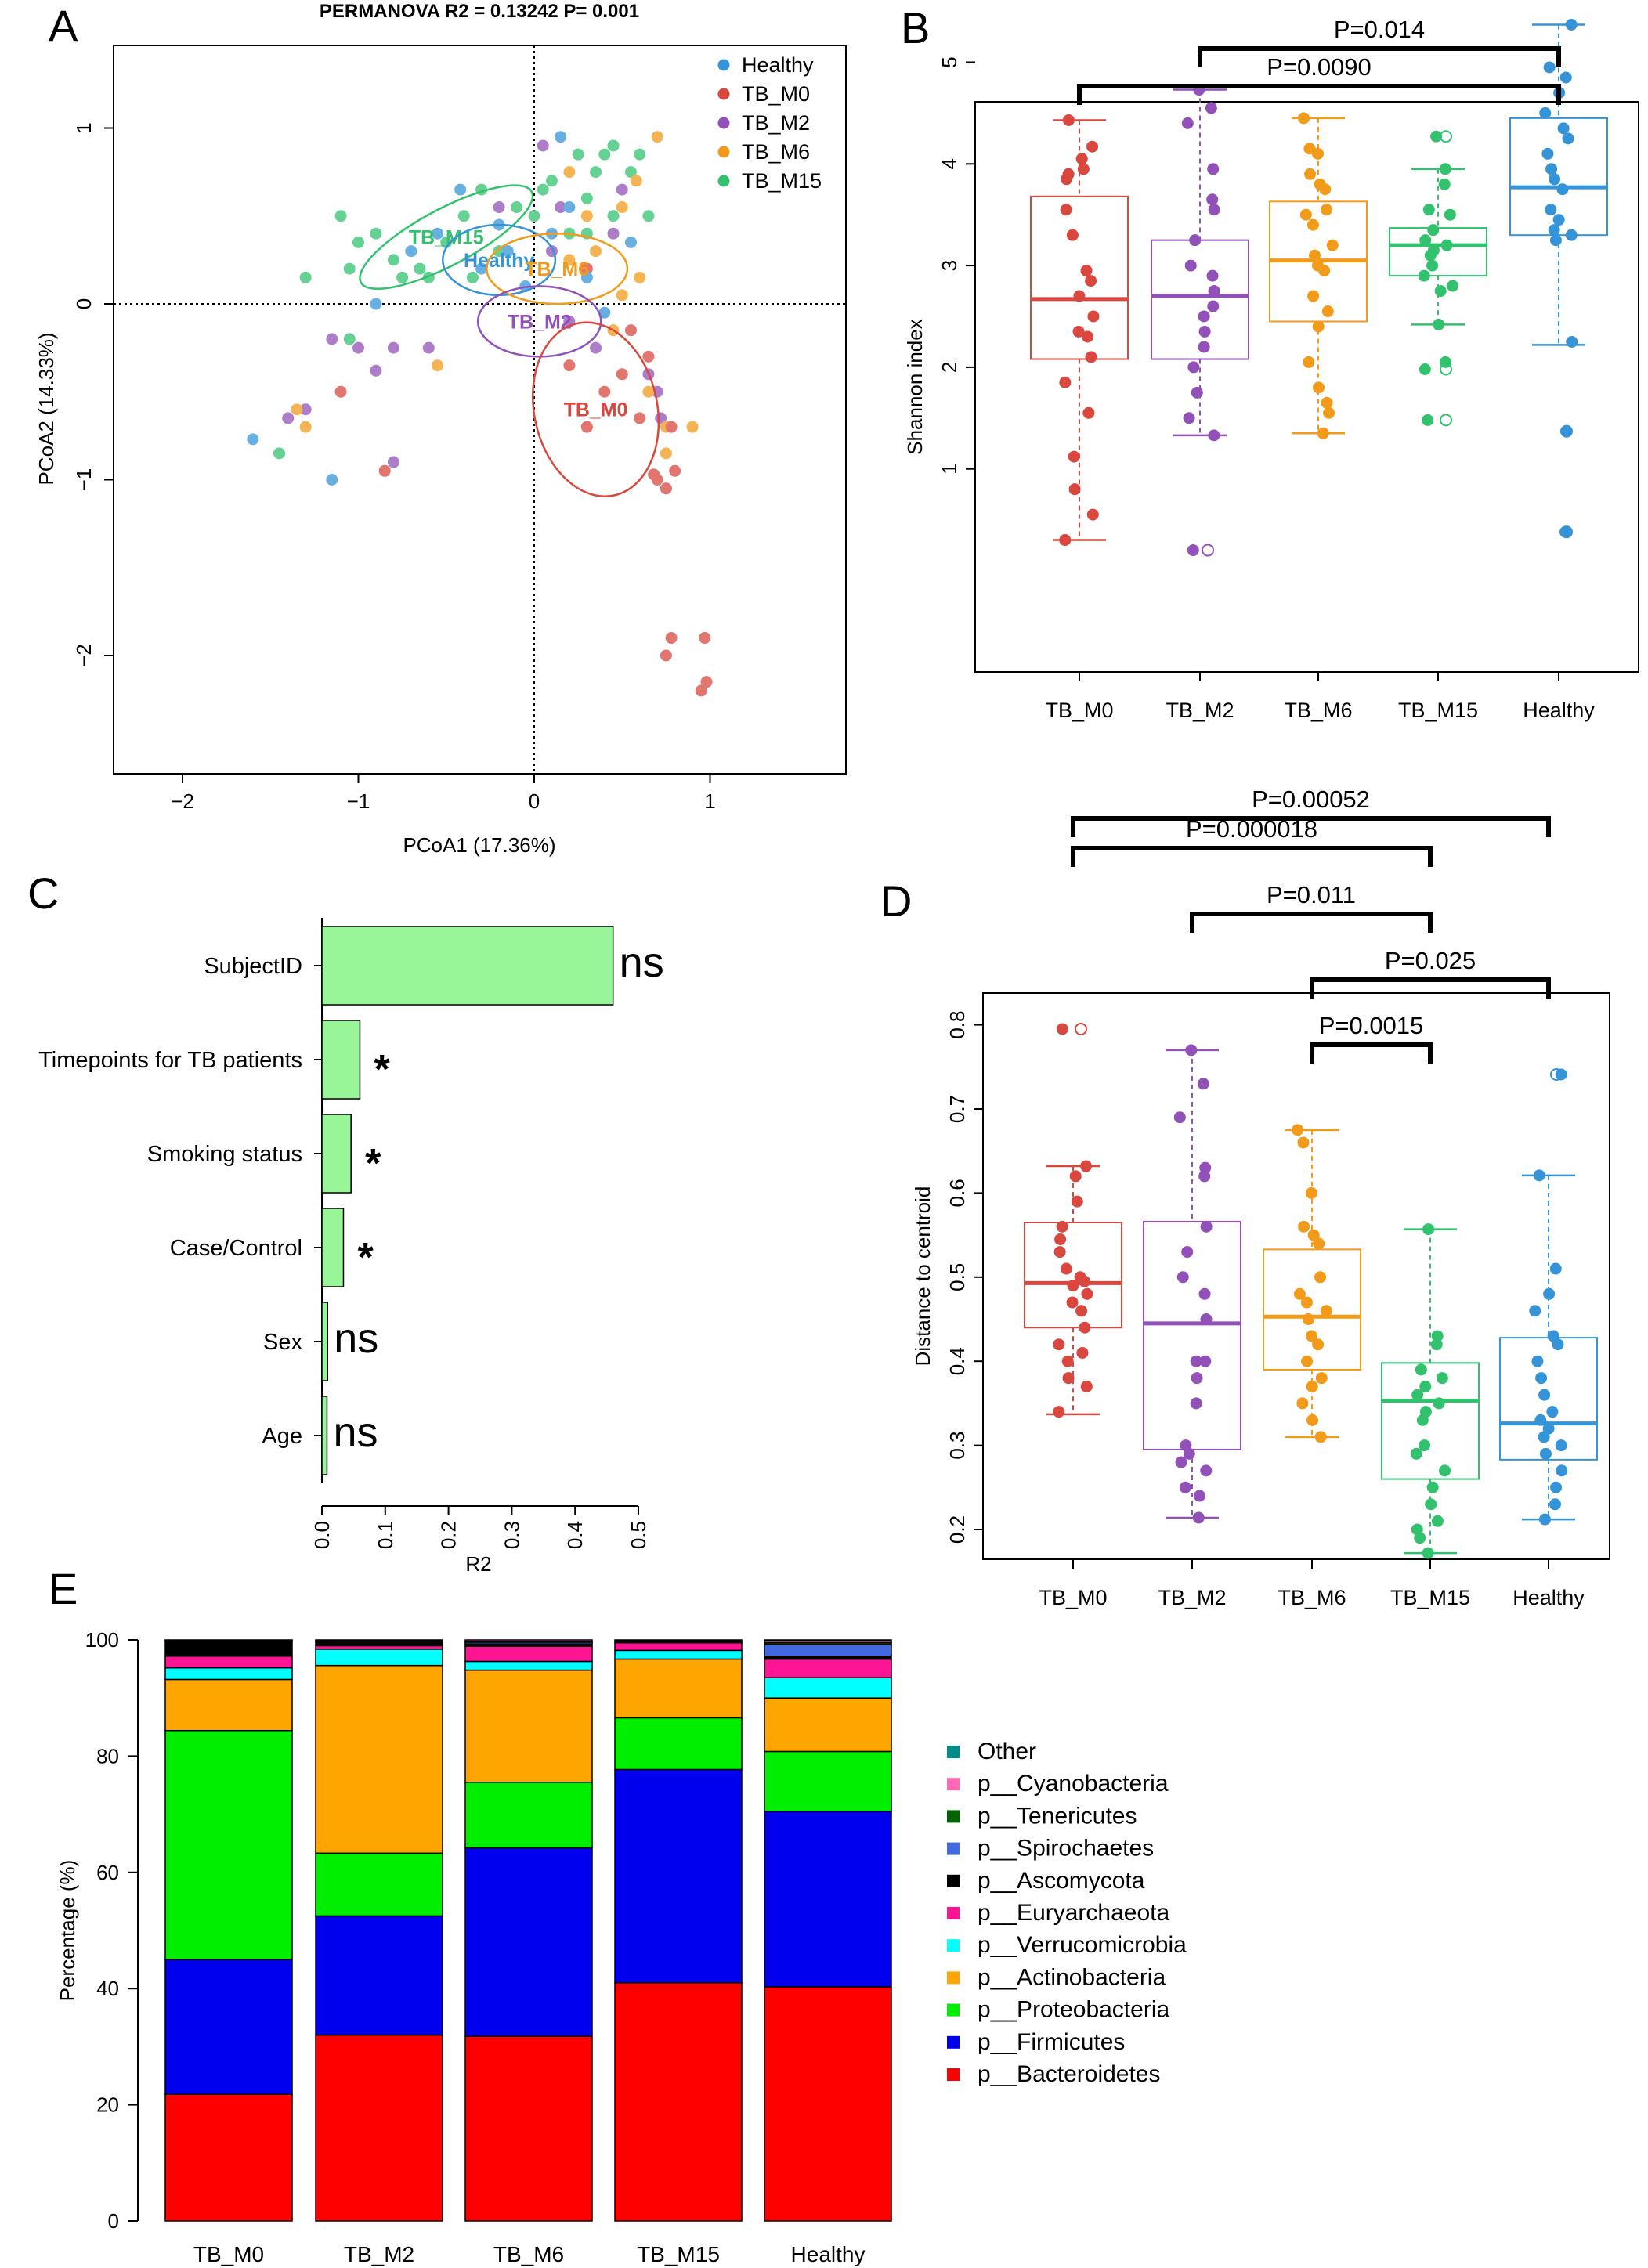 The height and width of the screenshot is (2268, 1648). Describe the element at coordinates (1380, 56) in the screenshot. I see `significance-bracket` at that location.